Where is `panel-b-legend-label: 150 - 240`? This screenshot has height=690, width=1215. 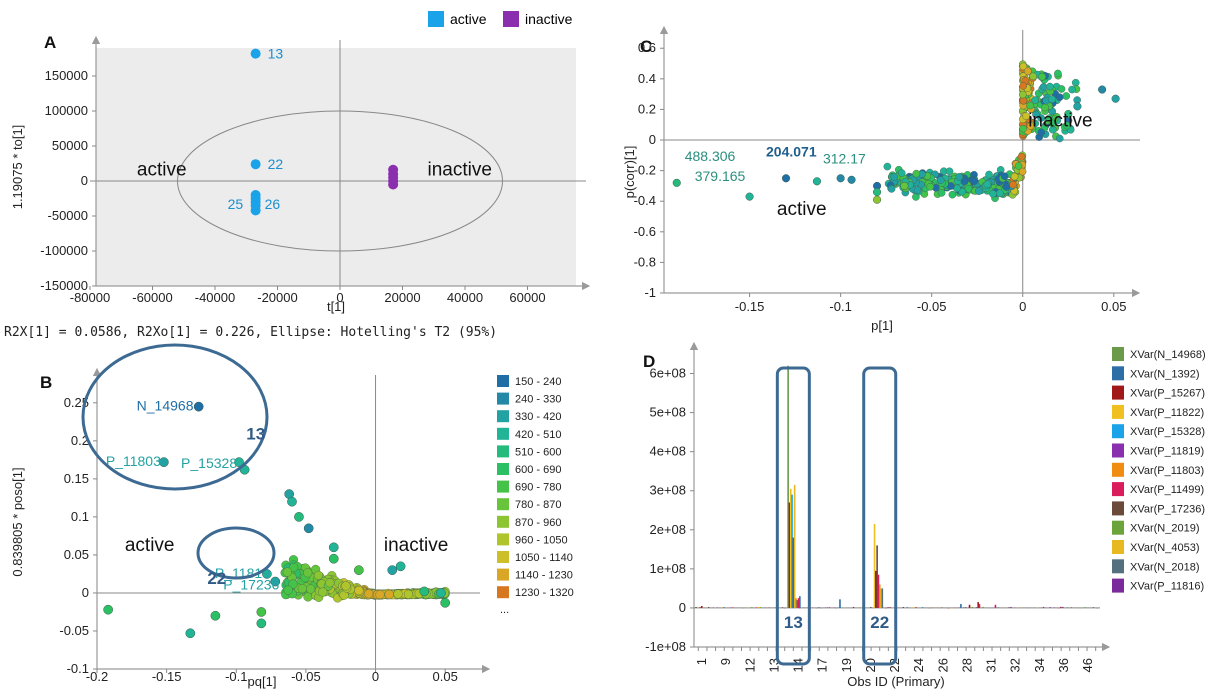 panel-b-legend-label: 150 - 240 is located at coordinates (538, 382).